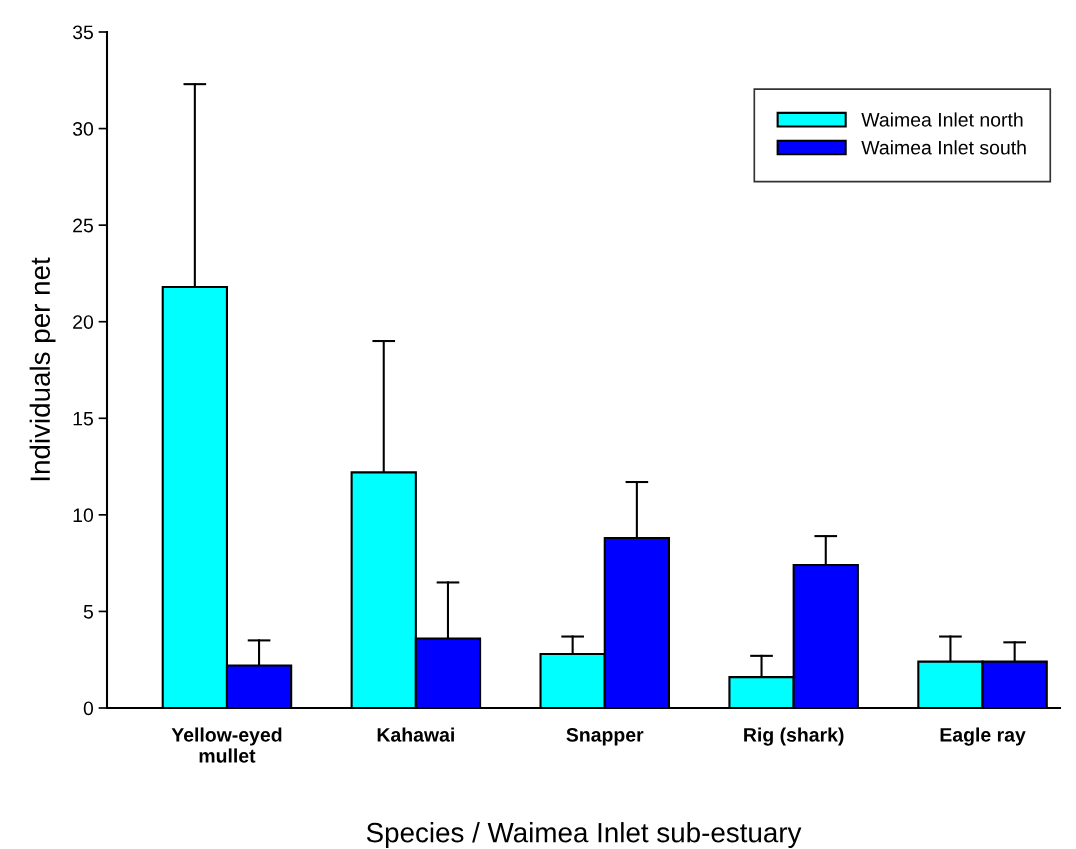 This screenshot has width=1076, height=849. What do you see at coordinates (83, 322) in the screenshot?
I see `y-tick-label: 20` at bounding box center [83, 322].